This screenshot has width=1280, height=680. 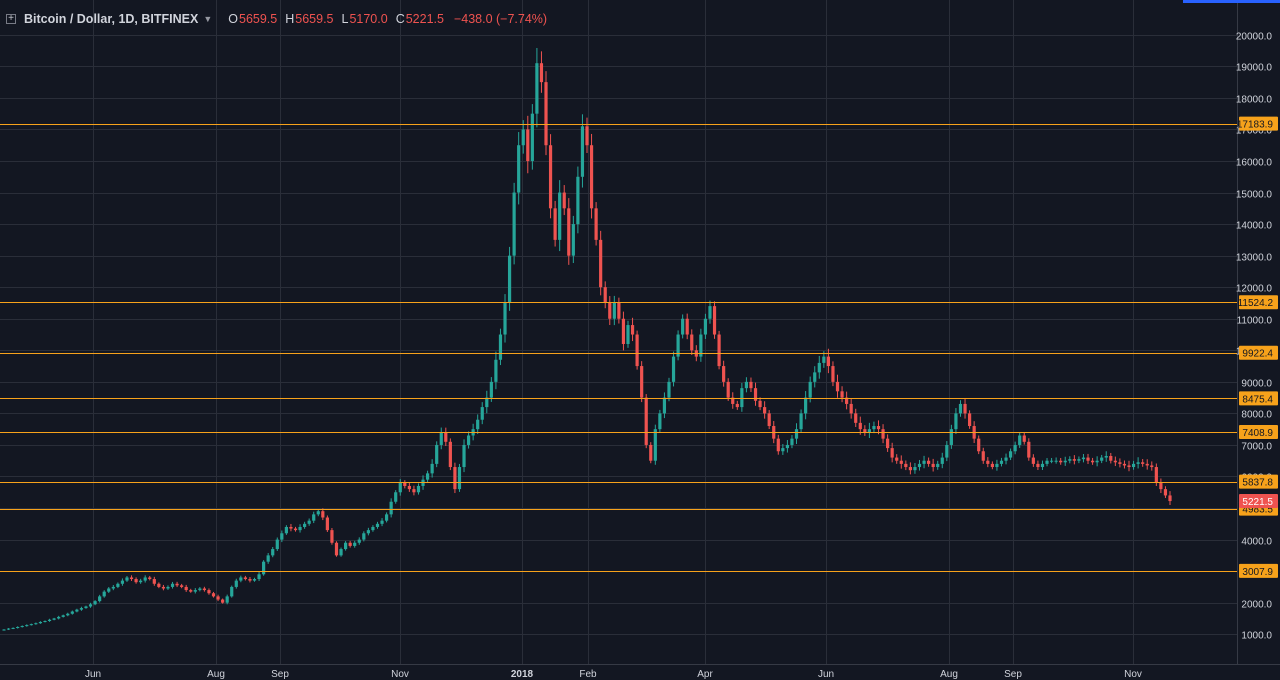 What do you see at coordinates (1258, 398) in the screenshot?
I see `level-price-badge-bg` at bounding box center [1258, 398].